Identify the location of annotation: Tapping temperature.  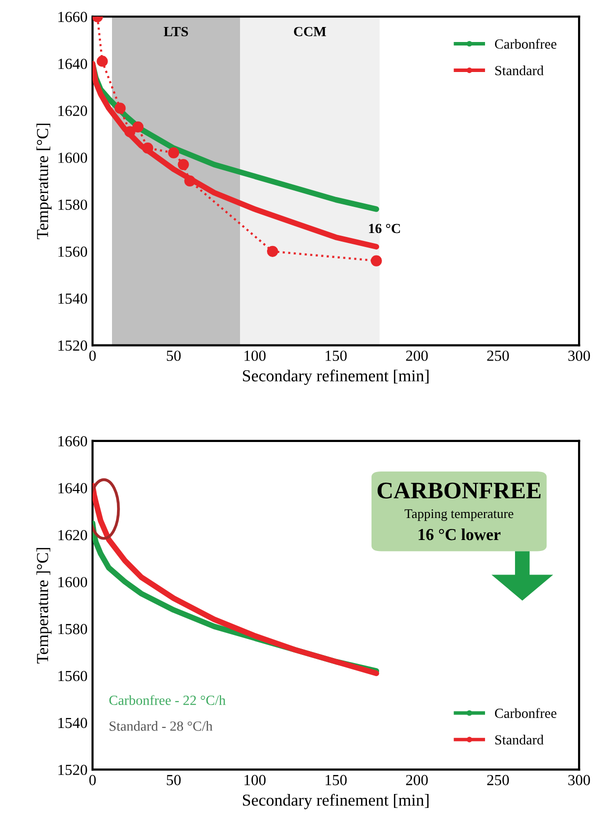
(459, 515).